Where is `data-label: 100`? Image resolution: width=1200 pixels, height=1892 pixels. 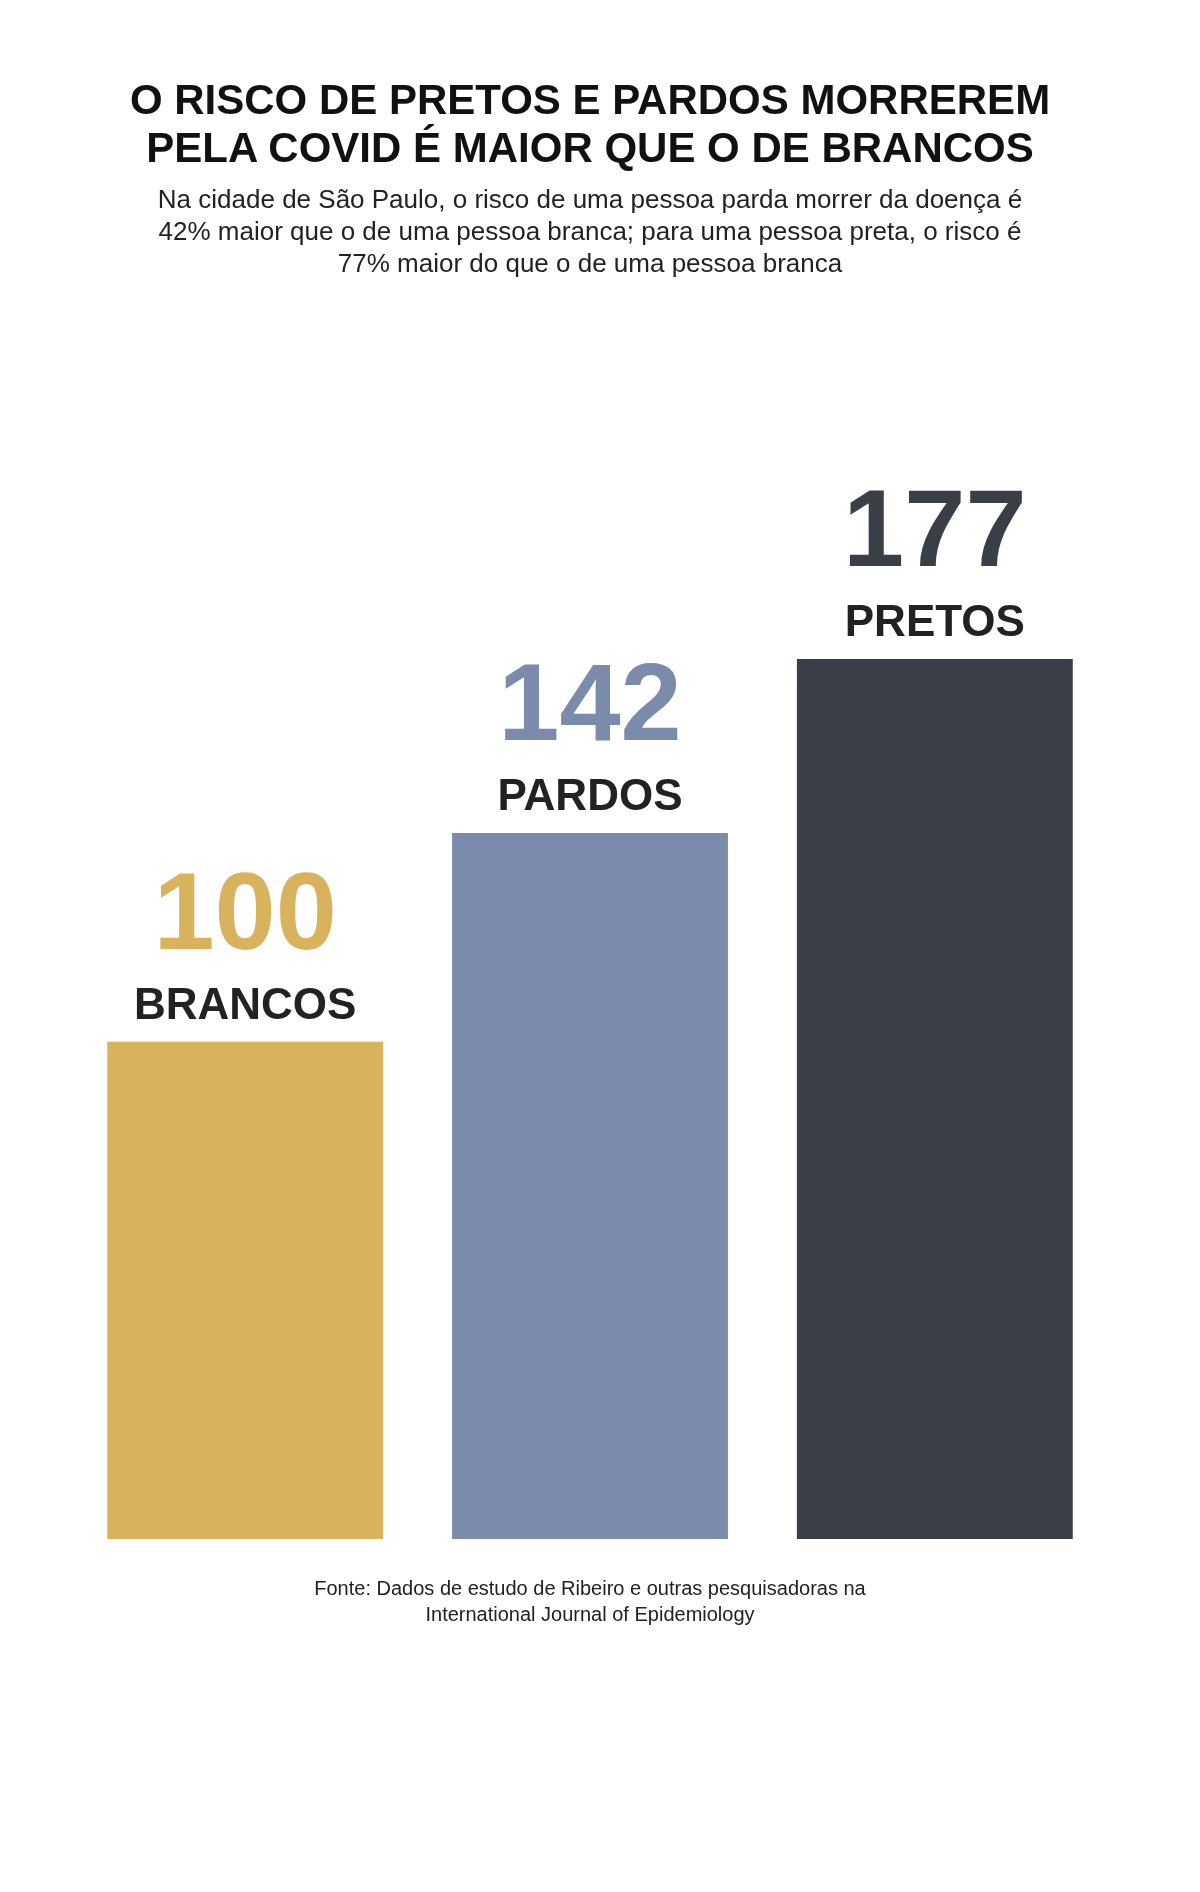
data-label: 100 is located at coordinates (245, 910).